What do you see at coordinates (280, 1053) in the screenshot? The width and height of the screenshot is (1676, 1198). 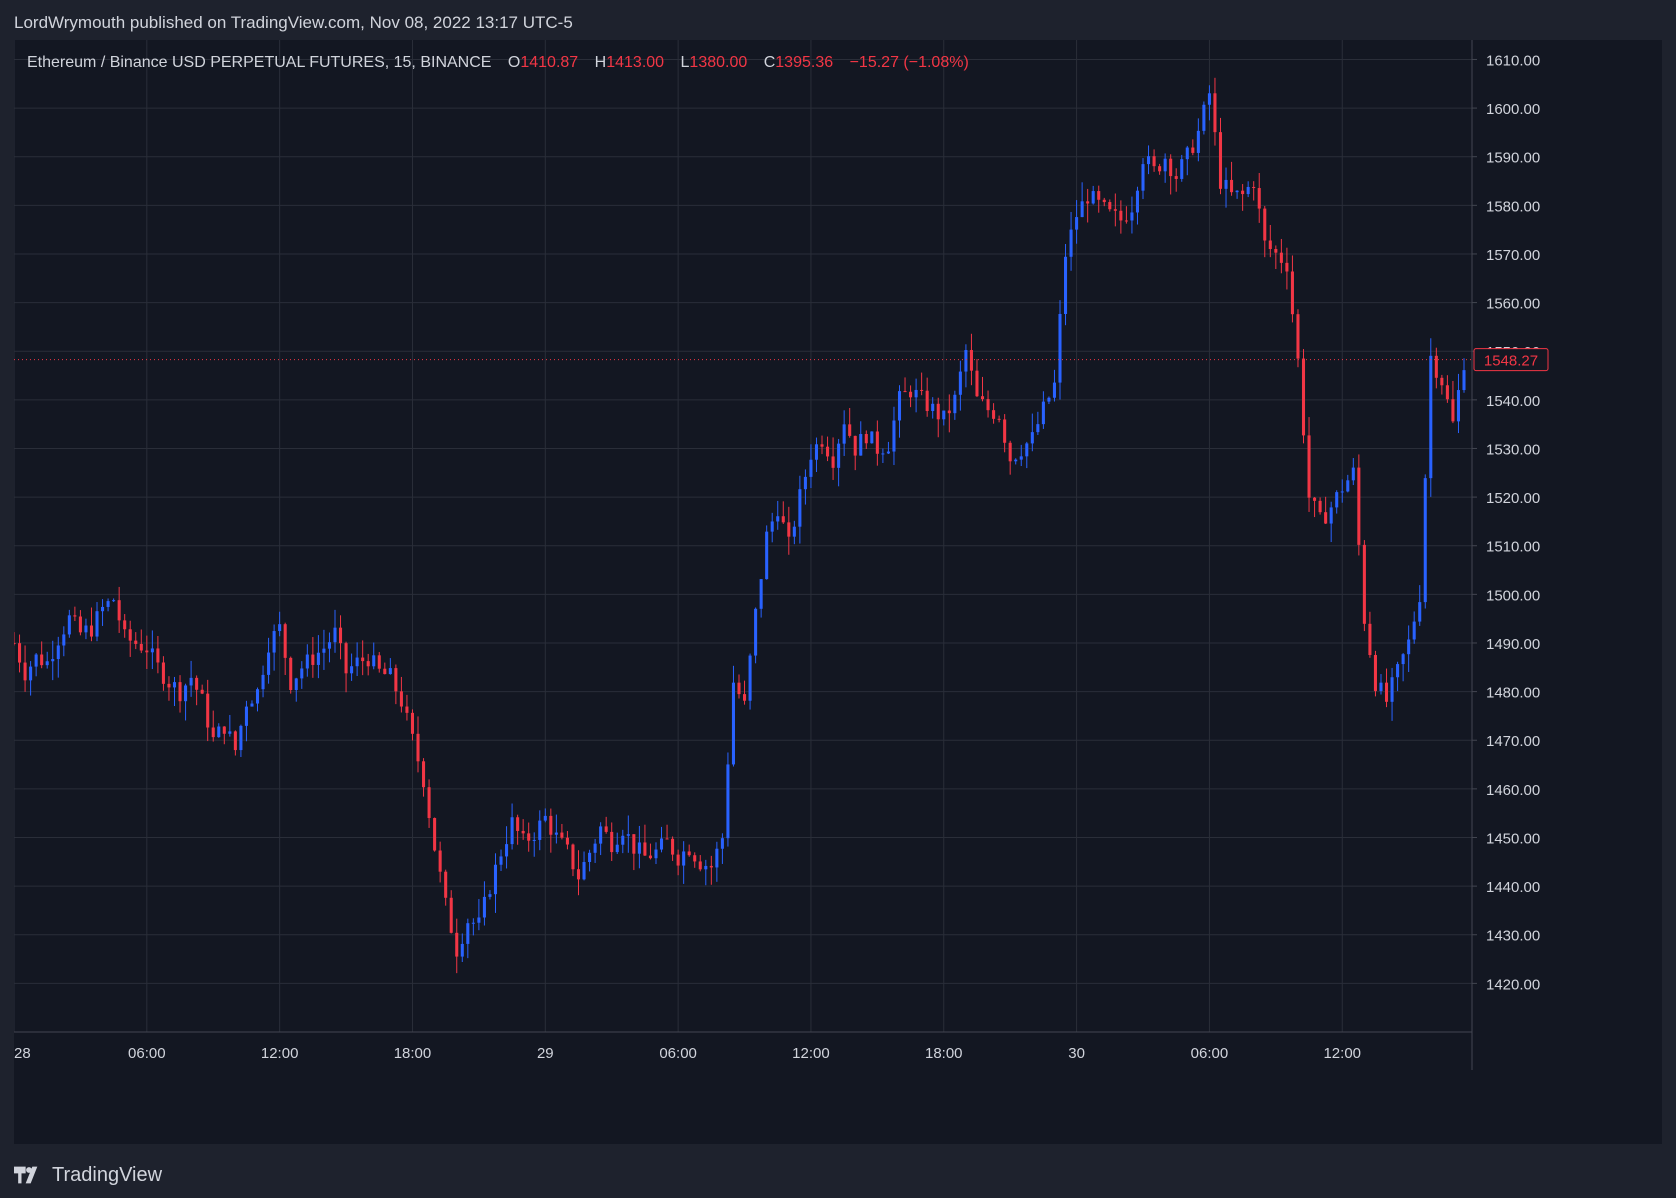 I see `time-axis-label: 12:00` at bounding box center [280, 1053].